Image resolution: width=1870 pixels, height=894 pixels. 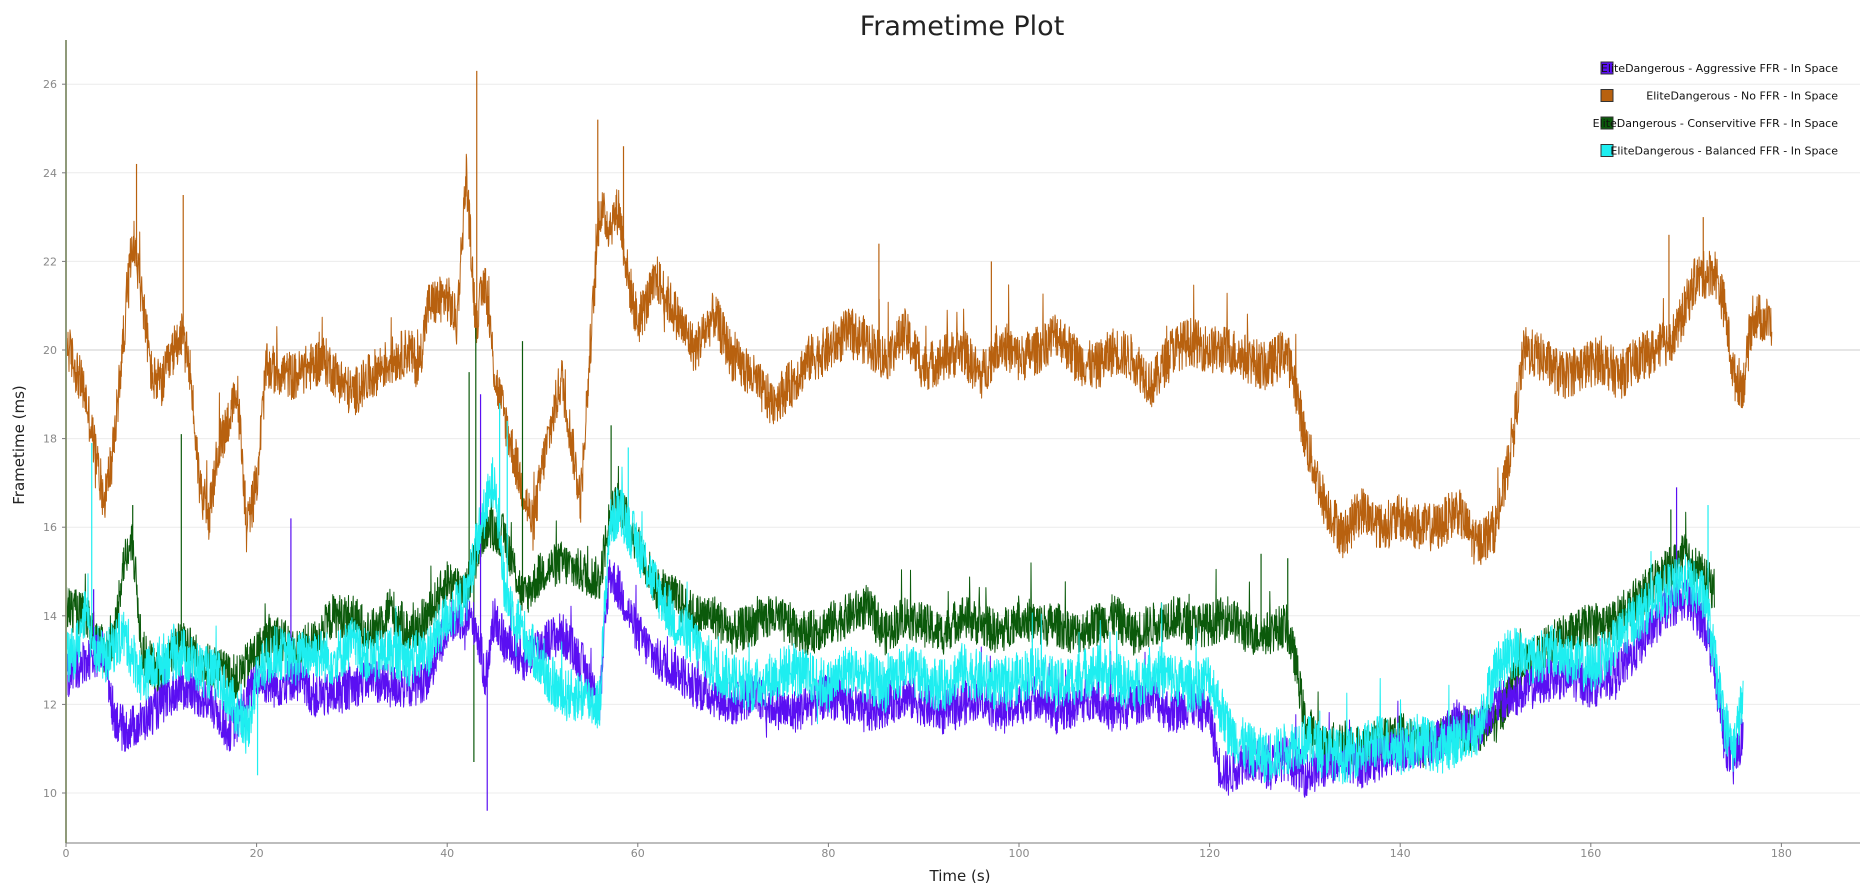 I want to click on y-tick-label: 20, so click(x=50, y=350).